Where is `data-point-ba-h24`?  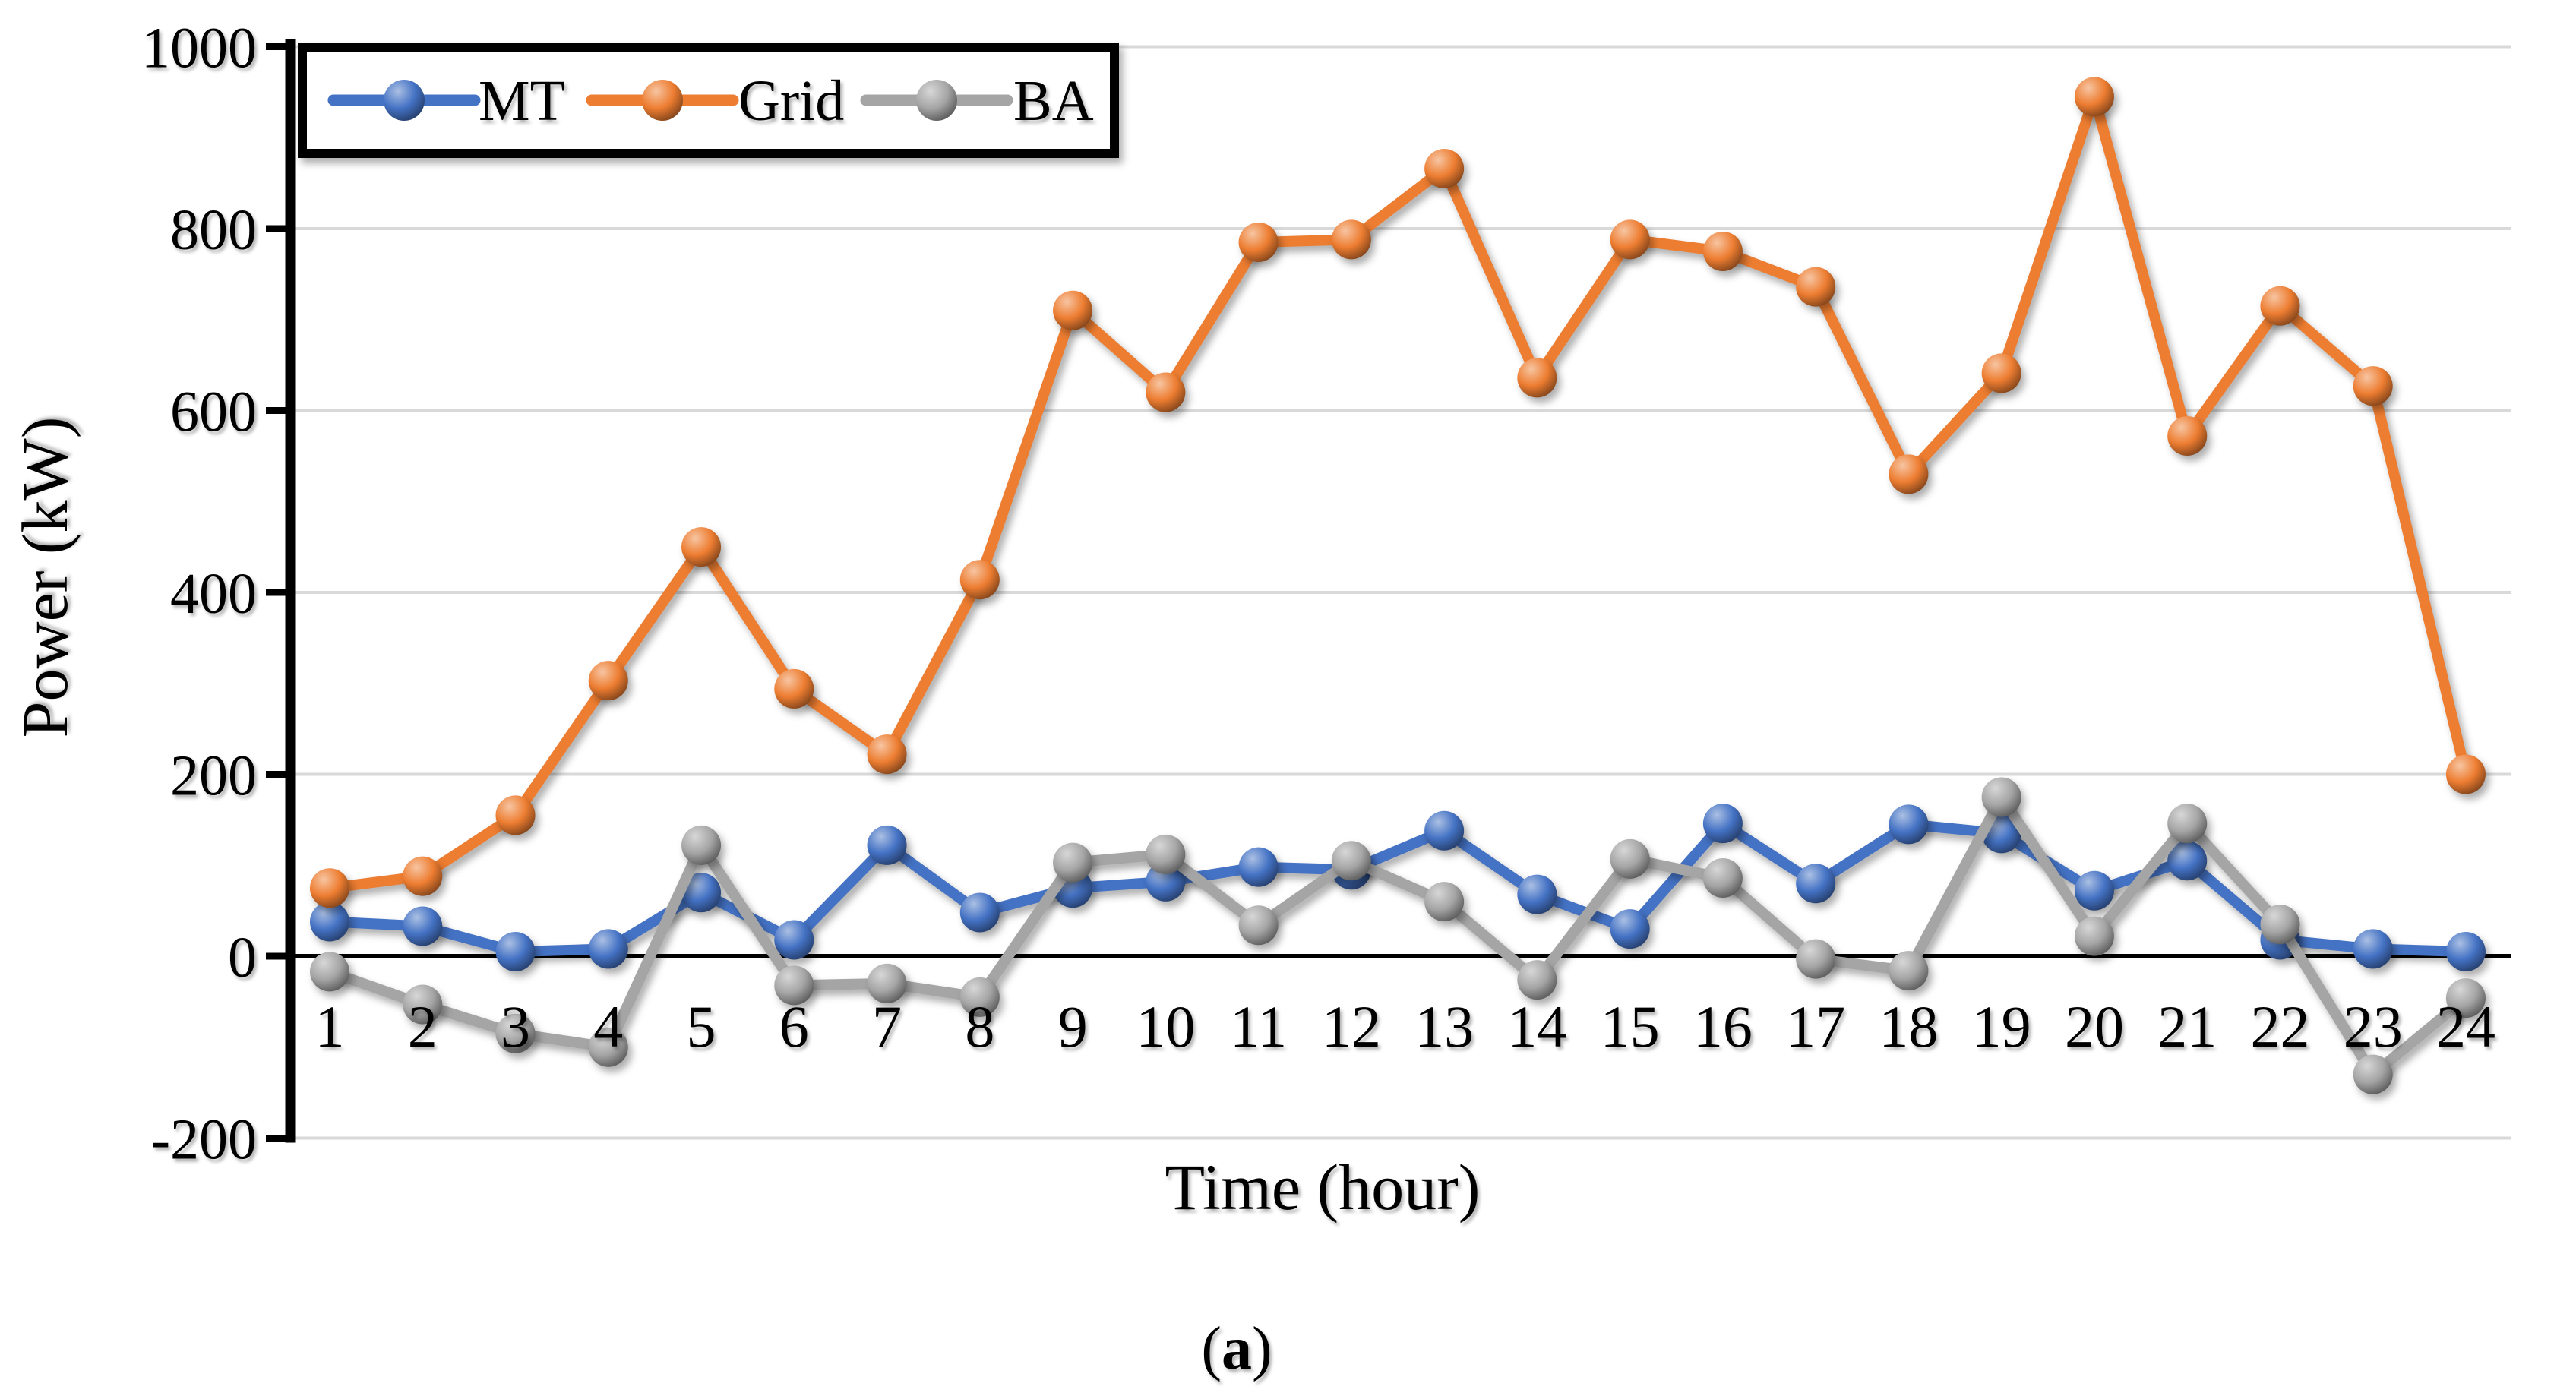 data-point-ba-h24 is located at coordinates (2465, 998).